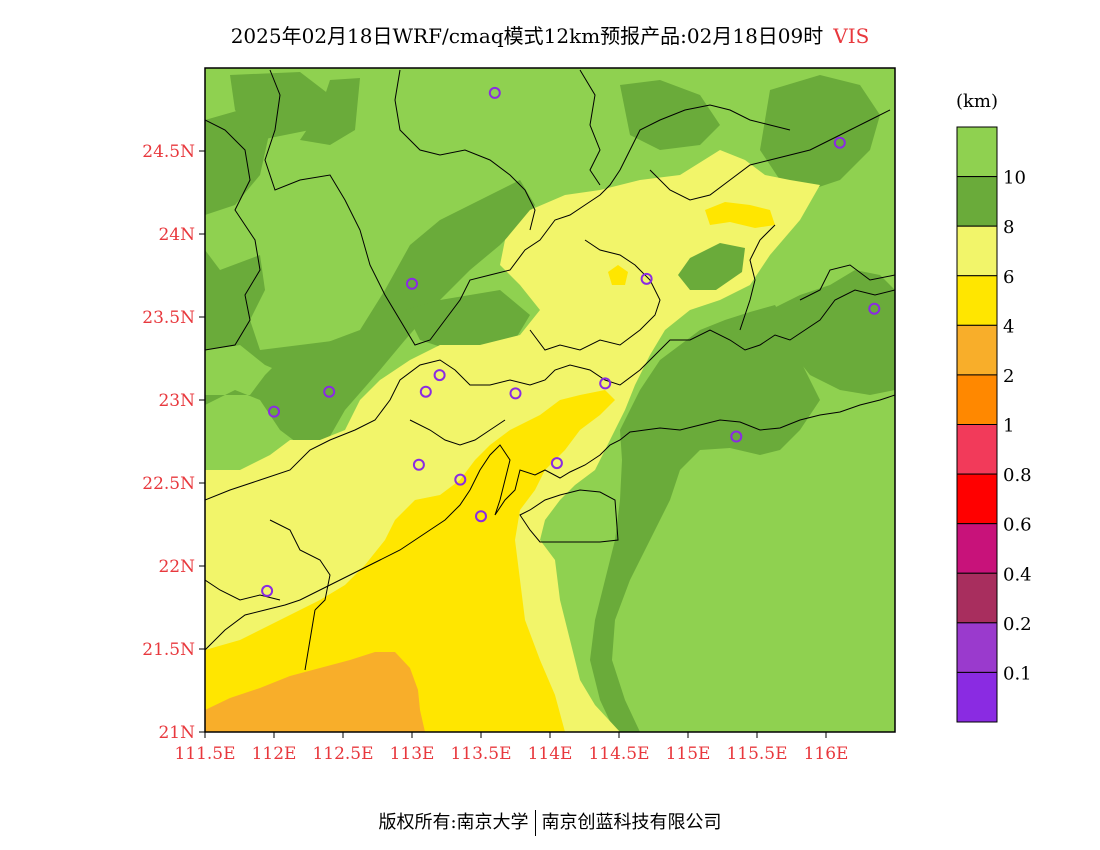 This screenshot has height=850, width=1100. Describe the element at coordinates (688, 754) in the screenshot. I see `lon-tick-label: 115E` at that location.